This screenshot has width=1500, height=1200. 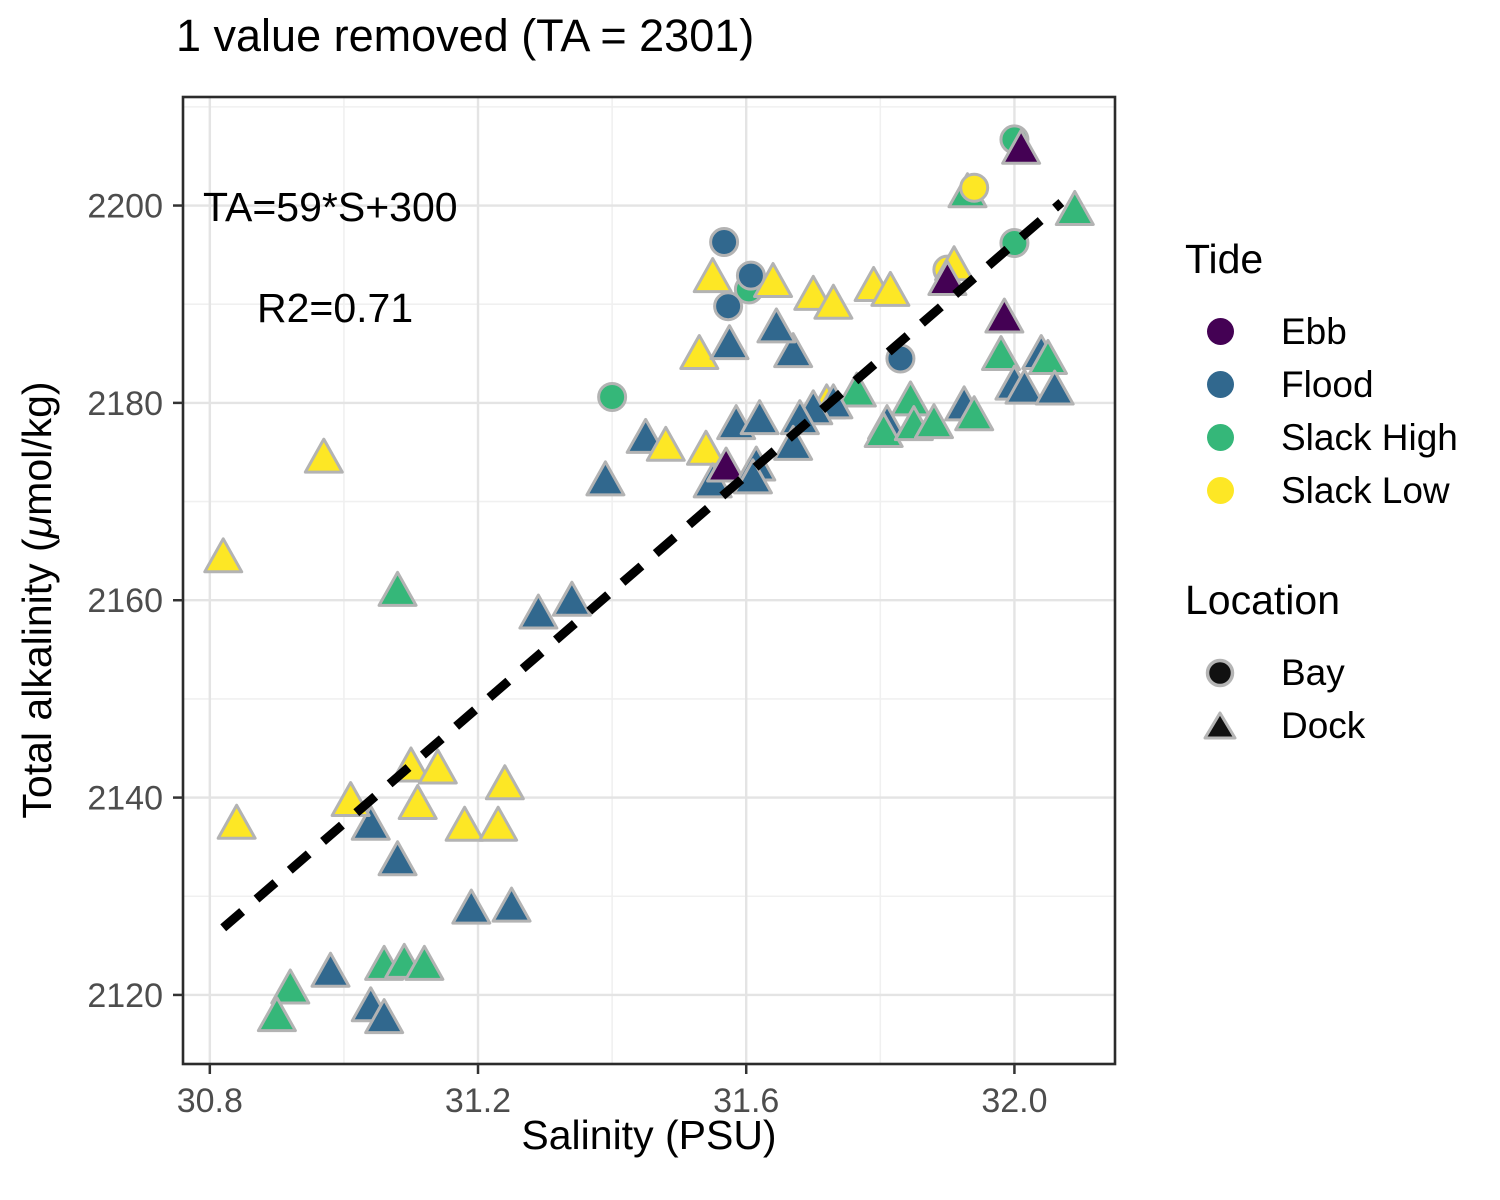 I want to click on legend-item-ebb: Ebb, so click(x=1341, y=331).